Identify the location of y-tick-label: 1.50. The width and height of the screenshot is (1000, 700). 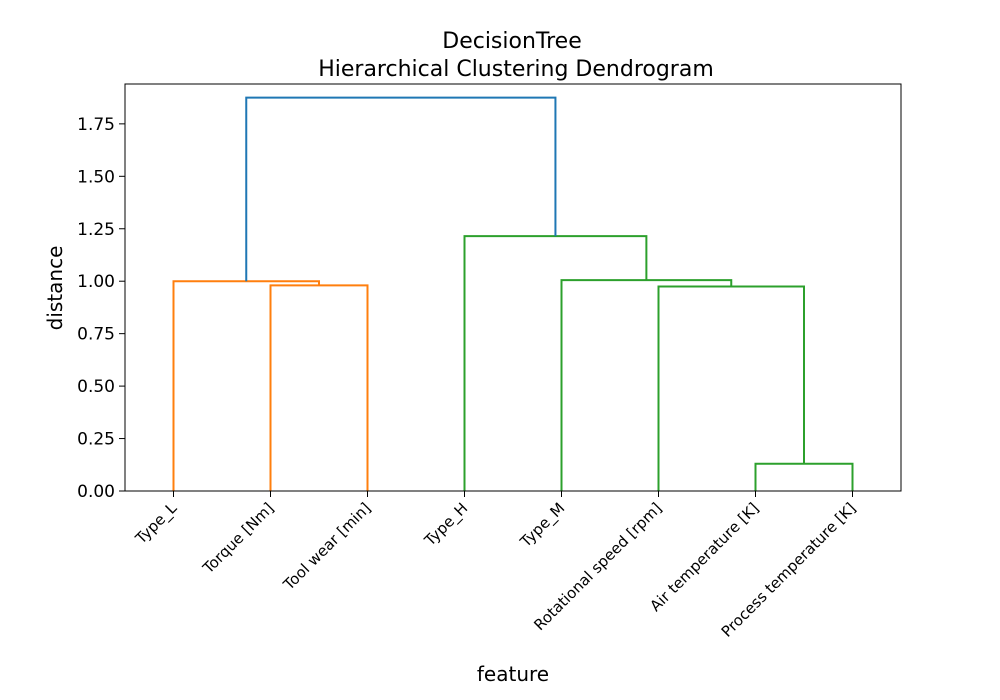
(96, 177).